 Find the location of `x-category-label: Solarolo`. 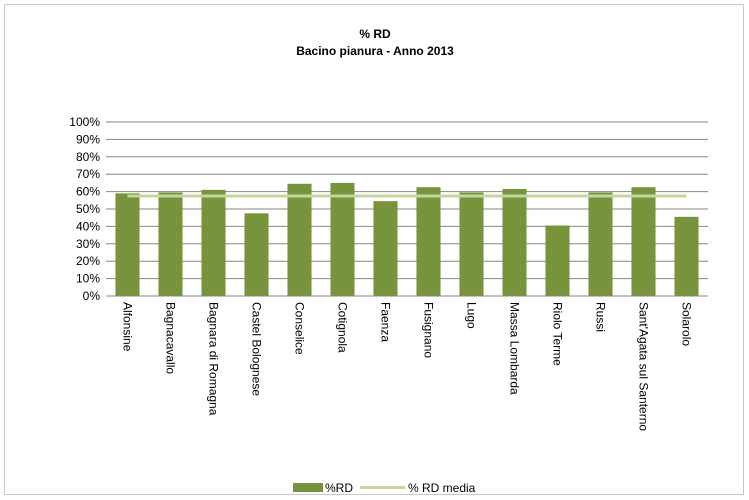

x-category-label: Solarolo is located at coordinates (687, 324).